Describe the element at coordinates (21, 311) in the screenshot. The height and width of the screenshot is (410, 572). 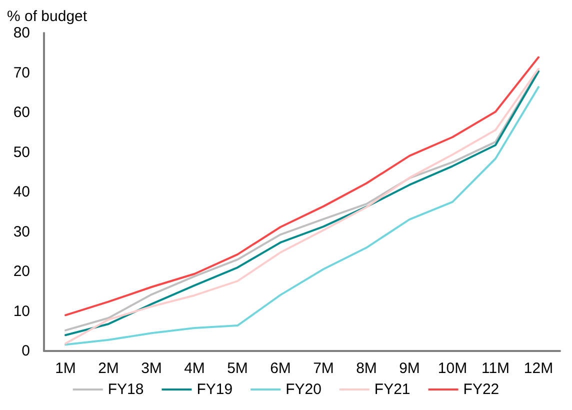
I see `y-tick-label: 10` at that location.